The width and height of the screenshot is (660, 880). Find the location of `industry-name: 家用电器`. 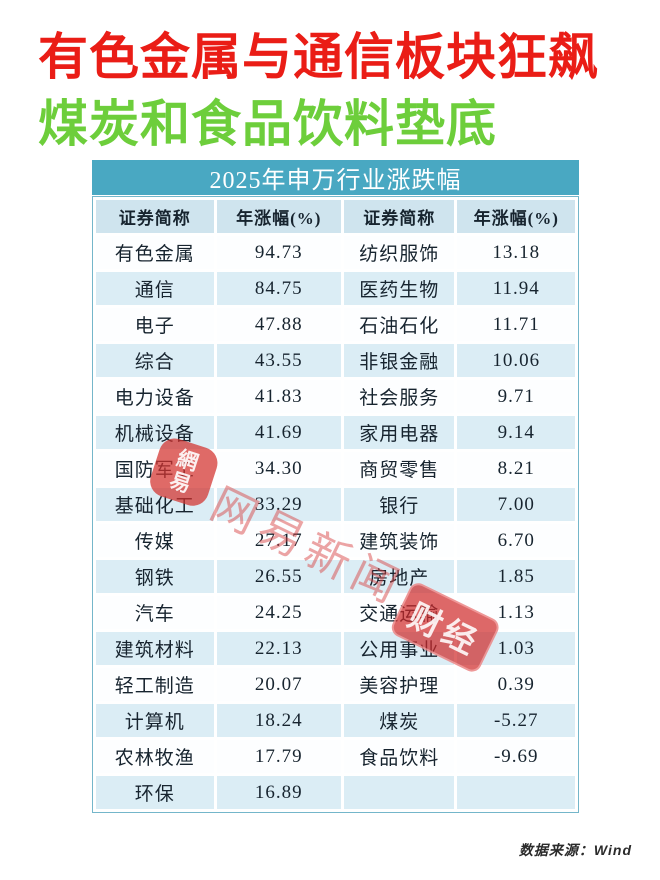

industry-name: 家用电器 is located at coordinates (399, 432).